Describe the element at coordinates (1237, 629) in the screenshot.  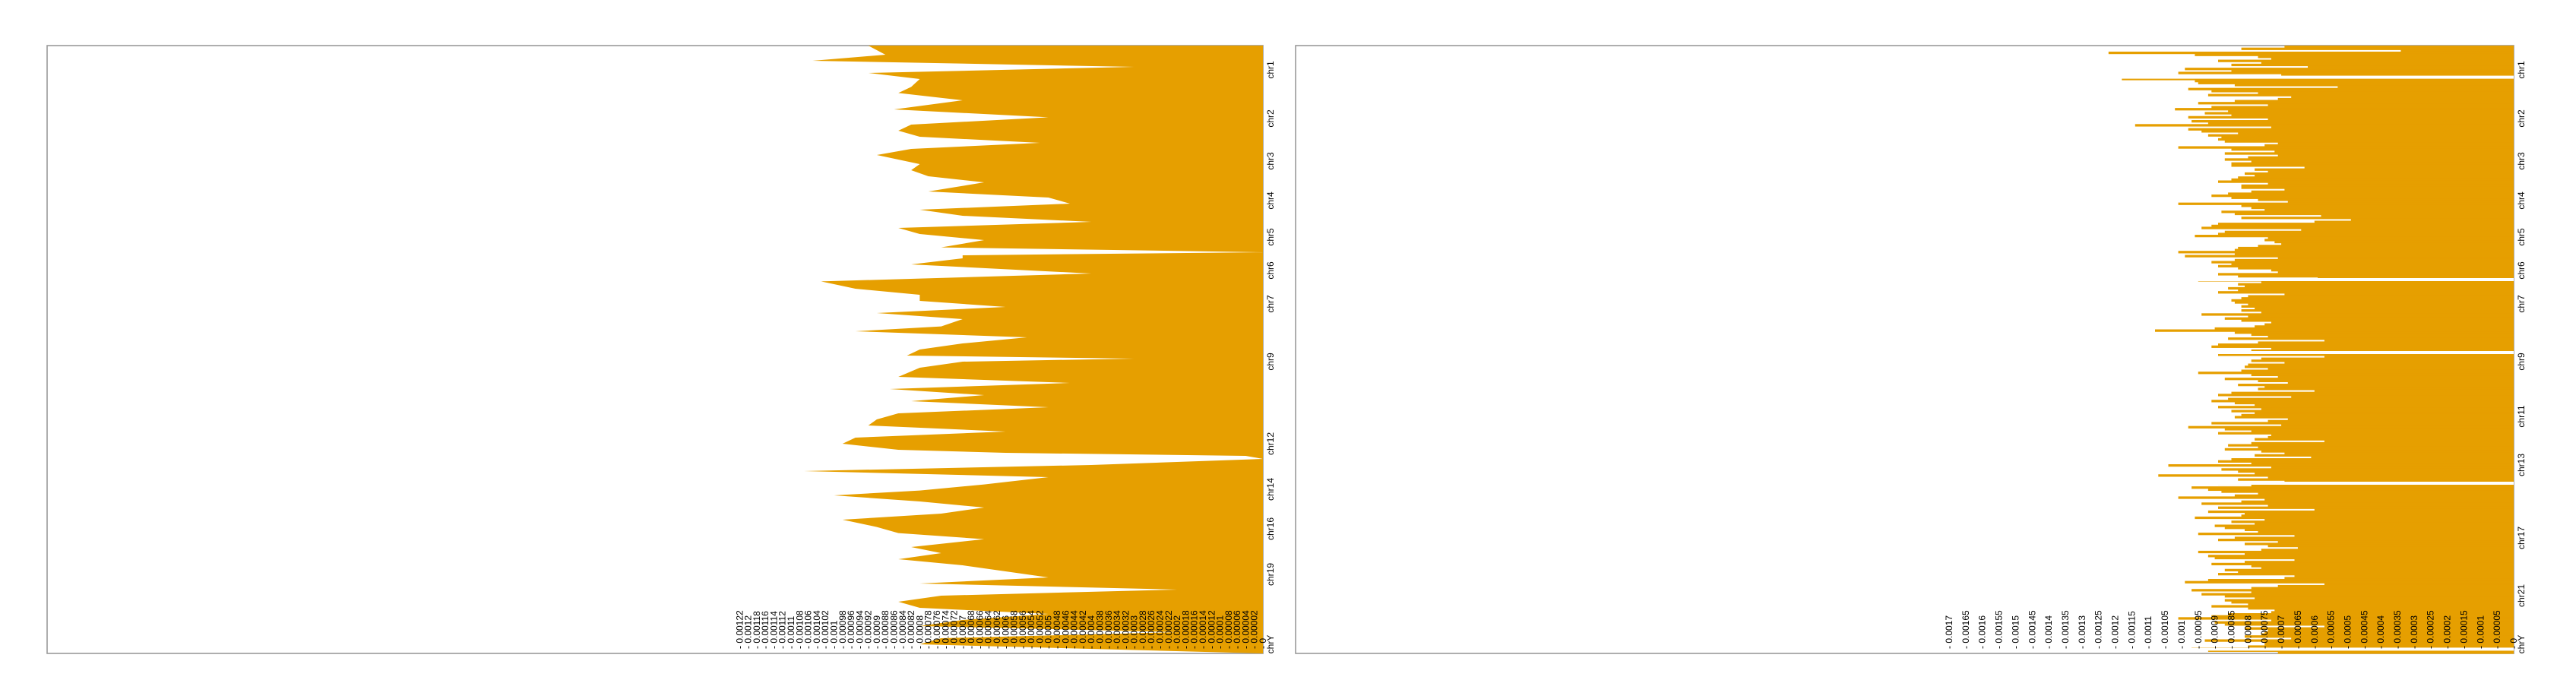
I see `x-tick-label: - 0.00006` at that location.